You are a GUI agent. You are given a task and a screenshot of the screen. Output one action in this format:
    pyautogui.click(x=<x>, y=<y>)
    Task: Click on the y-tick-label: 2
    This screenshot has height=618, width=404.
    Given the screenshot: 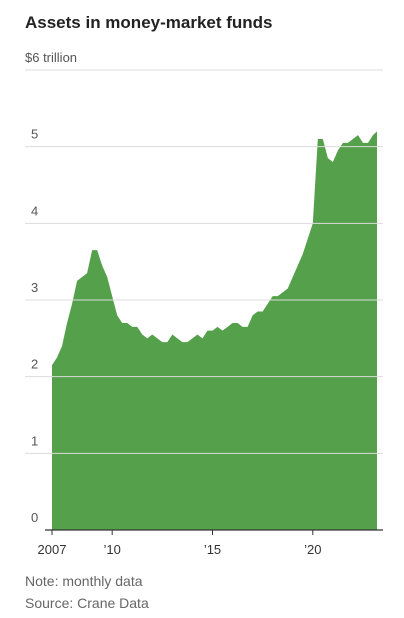 What is the action you would take?
    pyautogui.click(x=34, y=364)
    